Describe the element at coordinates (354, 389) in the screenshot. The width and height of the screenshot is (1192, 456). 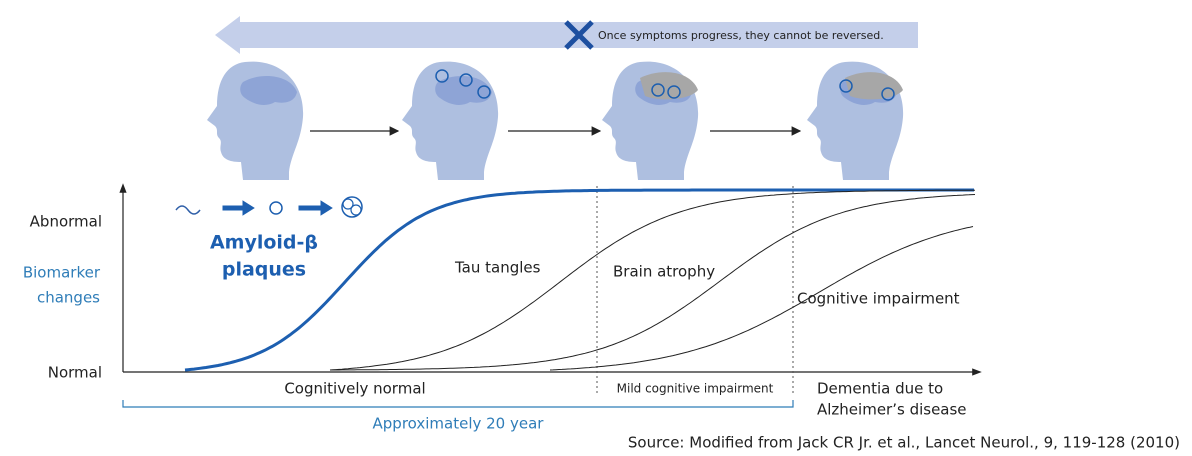
I see `stage-label: Cognitively normal` at that location.